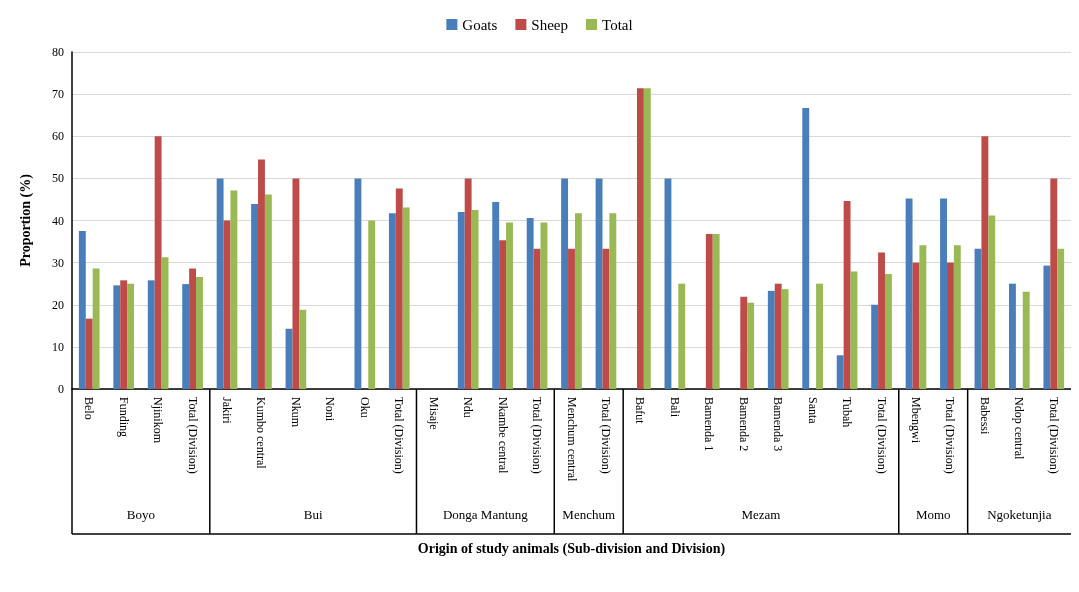 This screenshot has height=592, width=1079. Describe the element at coordinates (313, 514) in the screenshot. I see `text: Bui` at that location.